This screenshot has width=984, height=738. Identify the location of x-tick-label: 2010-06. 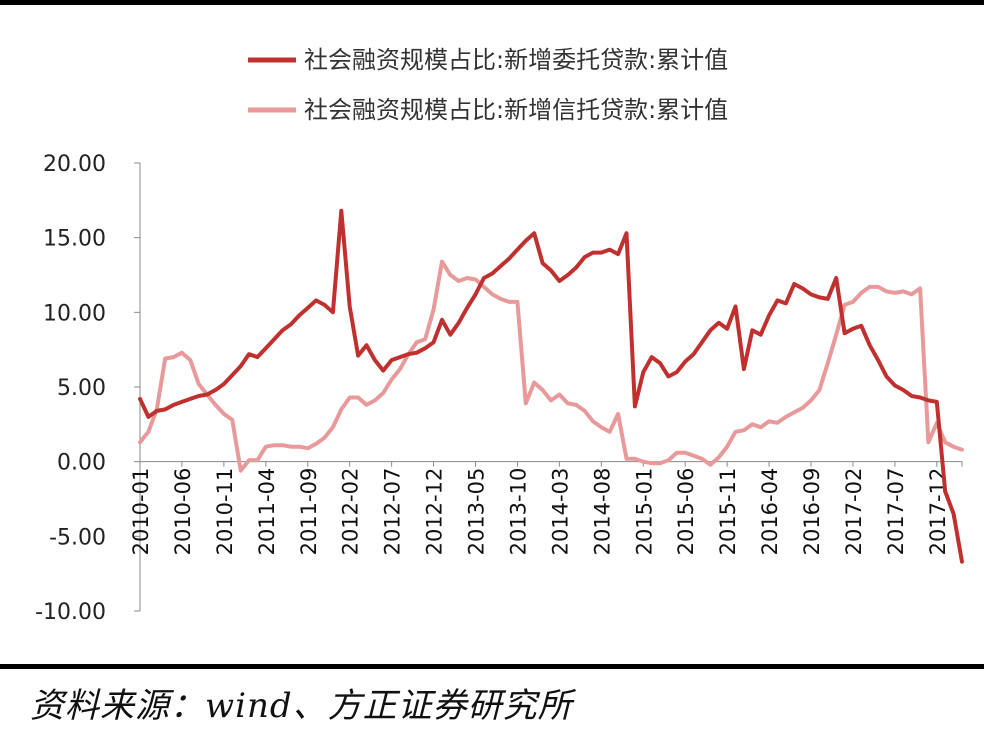
(183, 512).